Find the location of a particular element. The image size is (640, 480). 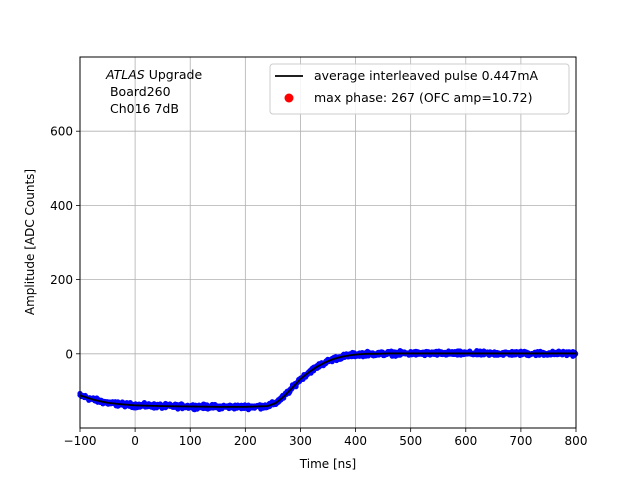

annotation-line-1: ATLAS Upgrade is located at coordinates (153, 74).